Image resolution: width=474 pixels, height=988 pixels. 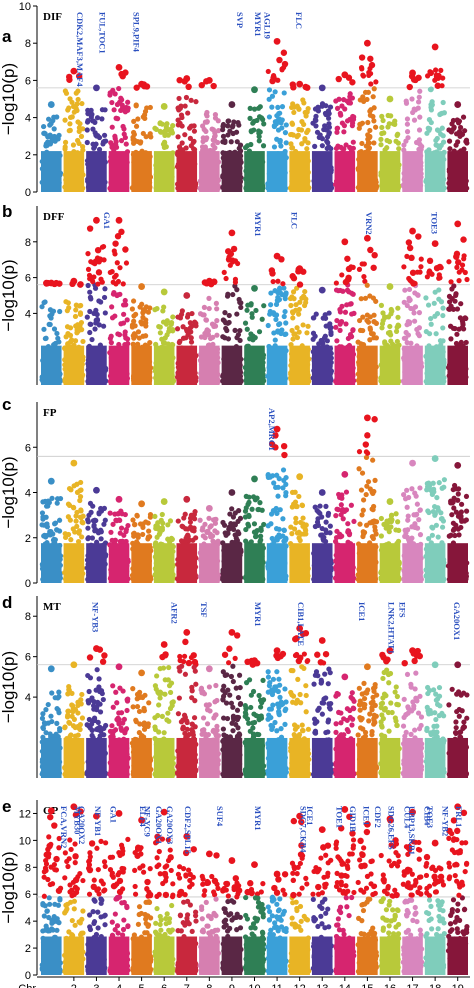 What do you see at coordinates (258, 24) in the screenshot?
I see `gene-label: MYR1` at bounding box center [258, 24].